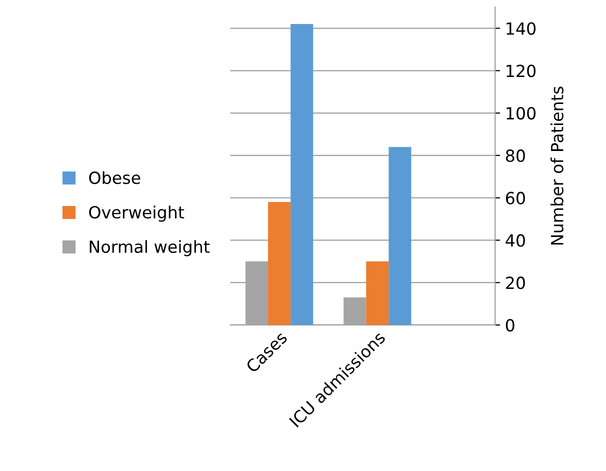 Image resolution: width=606 pixels, height=471 pixels. What do you see at coordinates (150, 248) in the screenshot?
I see `legend-label: Normal weight` at bounding box center [150, 248].